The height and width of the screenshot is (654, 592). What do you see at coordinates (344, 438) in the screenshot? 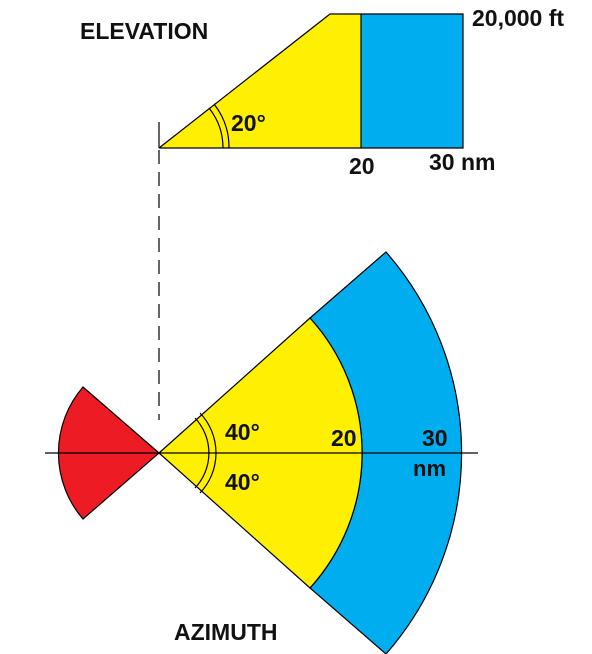
I see `azimuth-range-inner-label: 20` at bounding box center [344, 438].